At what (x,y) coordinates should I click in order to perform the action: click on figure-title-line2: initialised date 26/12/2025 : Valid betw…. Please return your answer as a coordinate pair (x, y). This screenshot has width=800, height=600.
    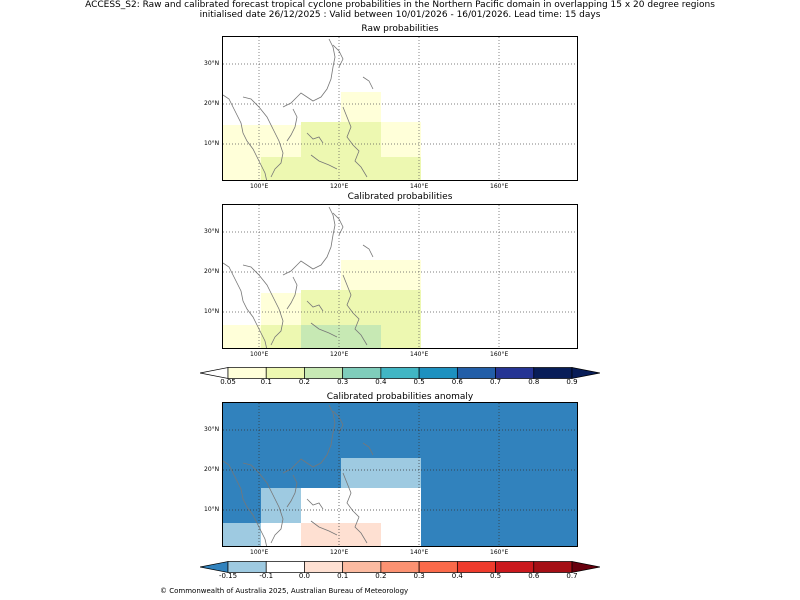
    Looking at the image, I should click on (400, 15).